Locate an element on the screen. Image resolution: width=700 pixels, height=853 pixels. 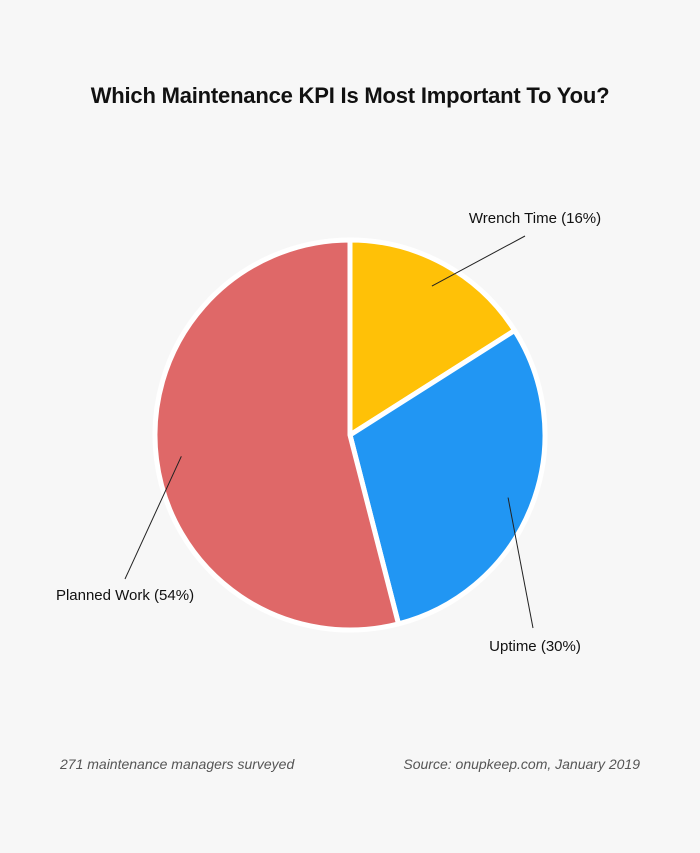
pie-slice-wrench-time is located at coordinates (432, 337).